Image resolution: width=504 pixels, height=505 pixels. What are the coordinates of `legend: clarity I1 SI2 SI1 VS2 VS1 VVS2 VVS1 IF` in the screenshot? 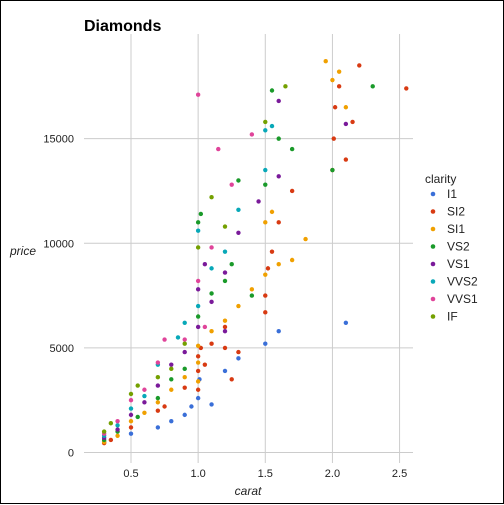 It's located at (451, 248).